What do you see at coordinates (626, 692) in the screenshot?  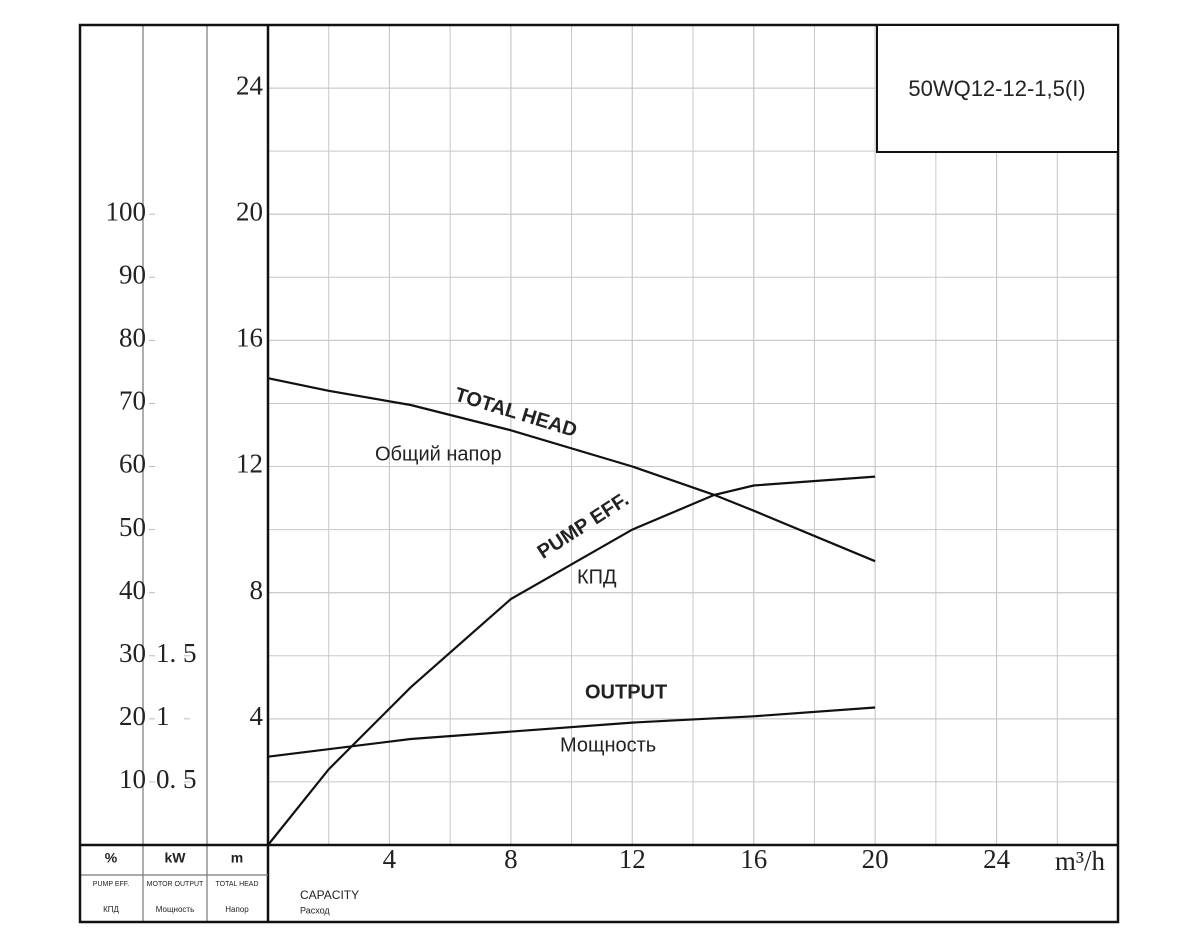 I see `curve-label: OUTPUT` at bounding box center [626, 692].